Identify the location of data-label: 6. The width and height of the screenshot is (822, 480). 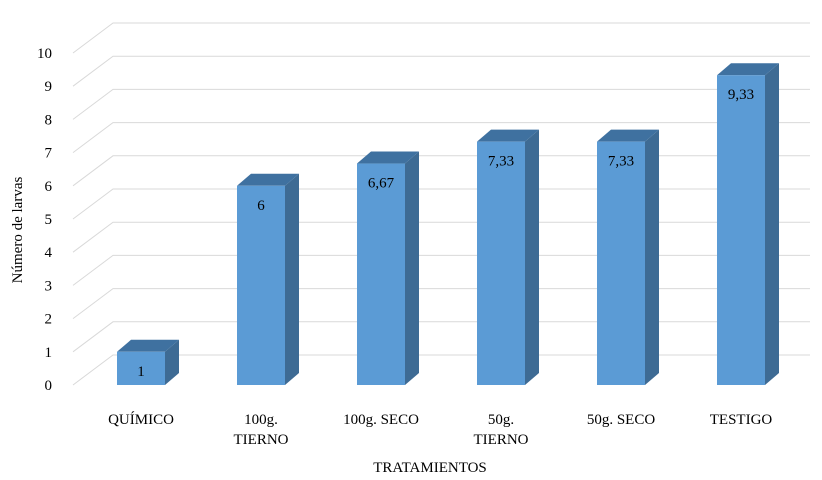
(261, 206).